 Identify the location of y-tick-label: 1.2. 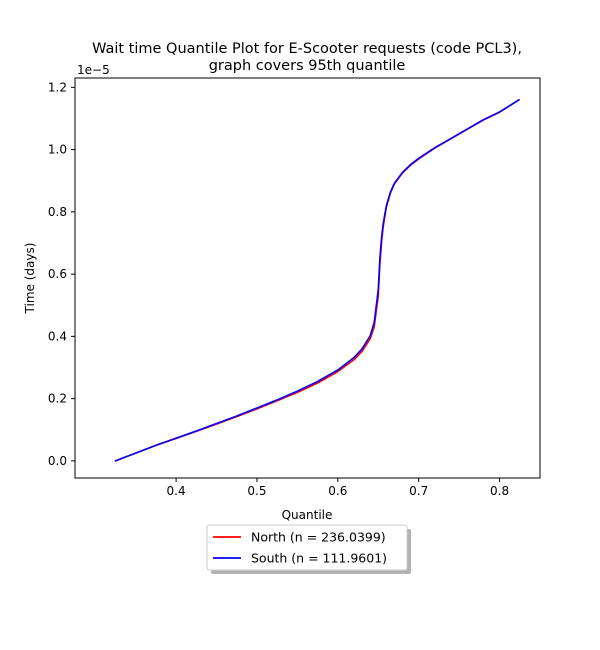
(57, 87).